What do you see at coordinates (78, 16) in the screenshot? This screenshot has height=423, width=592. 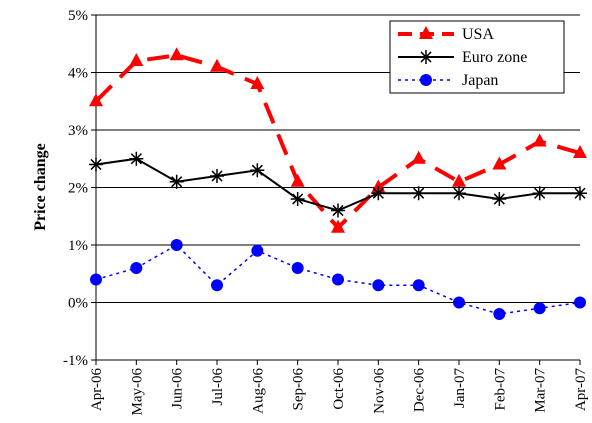 I see `y-tick-label: 5%` at bounding box center [78, 16].